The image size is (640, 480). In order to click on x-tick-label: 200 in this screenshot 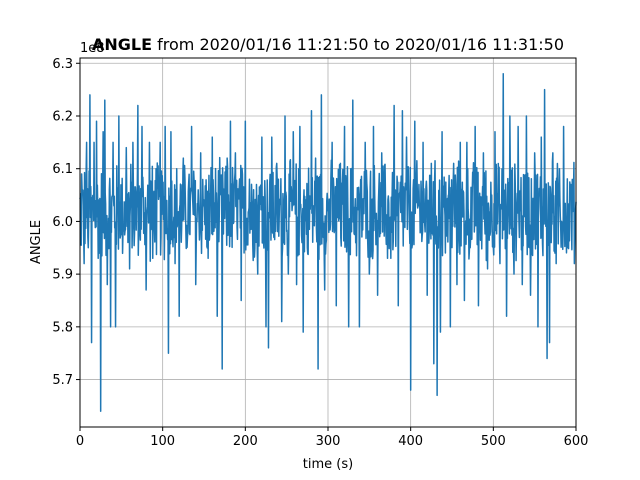, I will do `click(245, 441)`.